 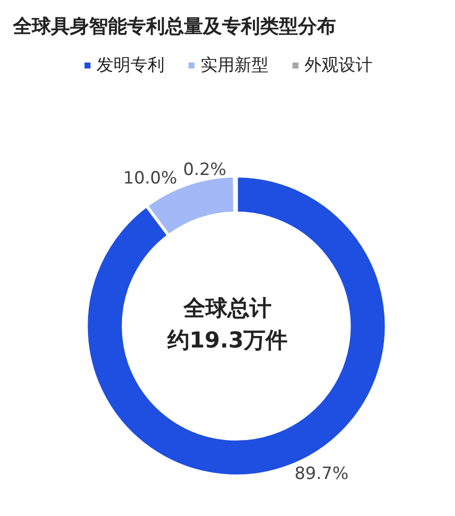 I want to click on legend-label: 实用新型, so click(x=234, y=66).